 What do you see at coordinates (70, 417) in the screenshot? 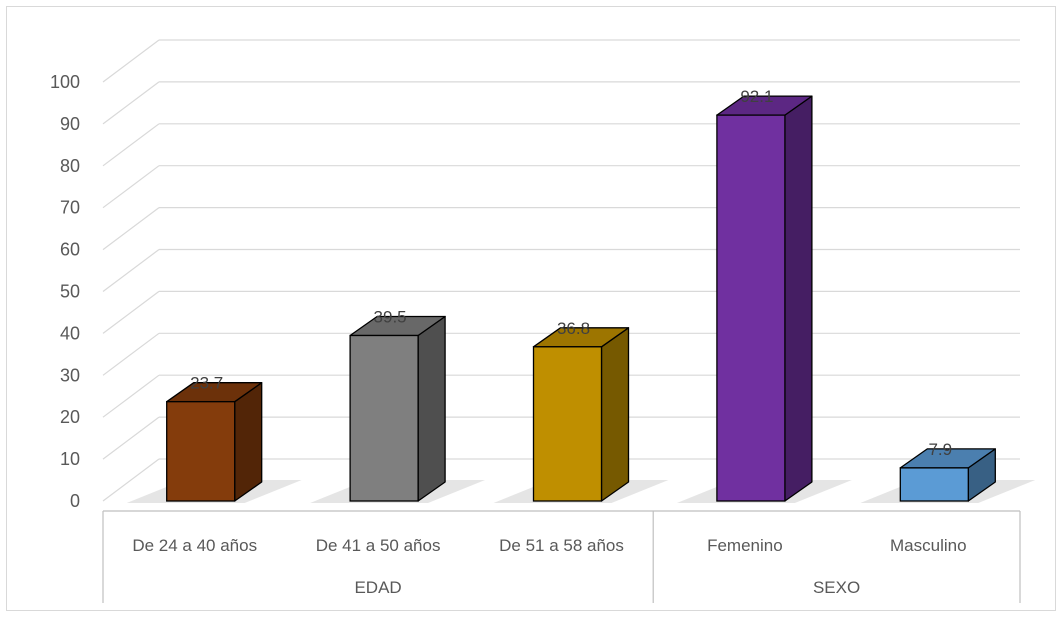
I see `y-tick-label: 20` at bounding box center [70, 417].